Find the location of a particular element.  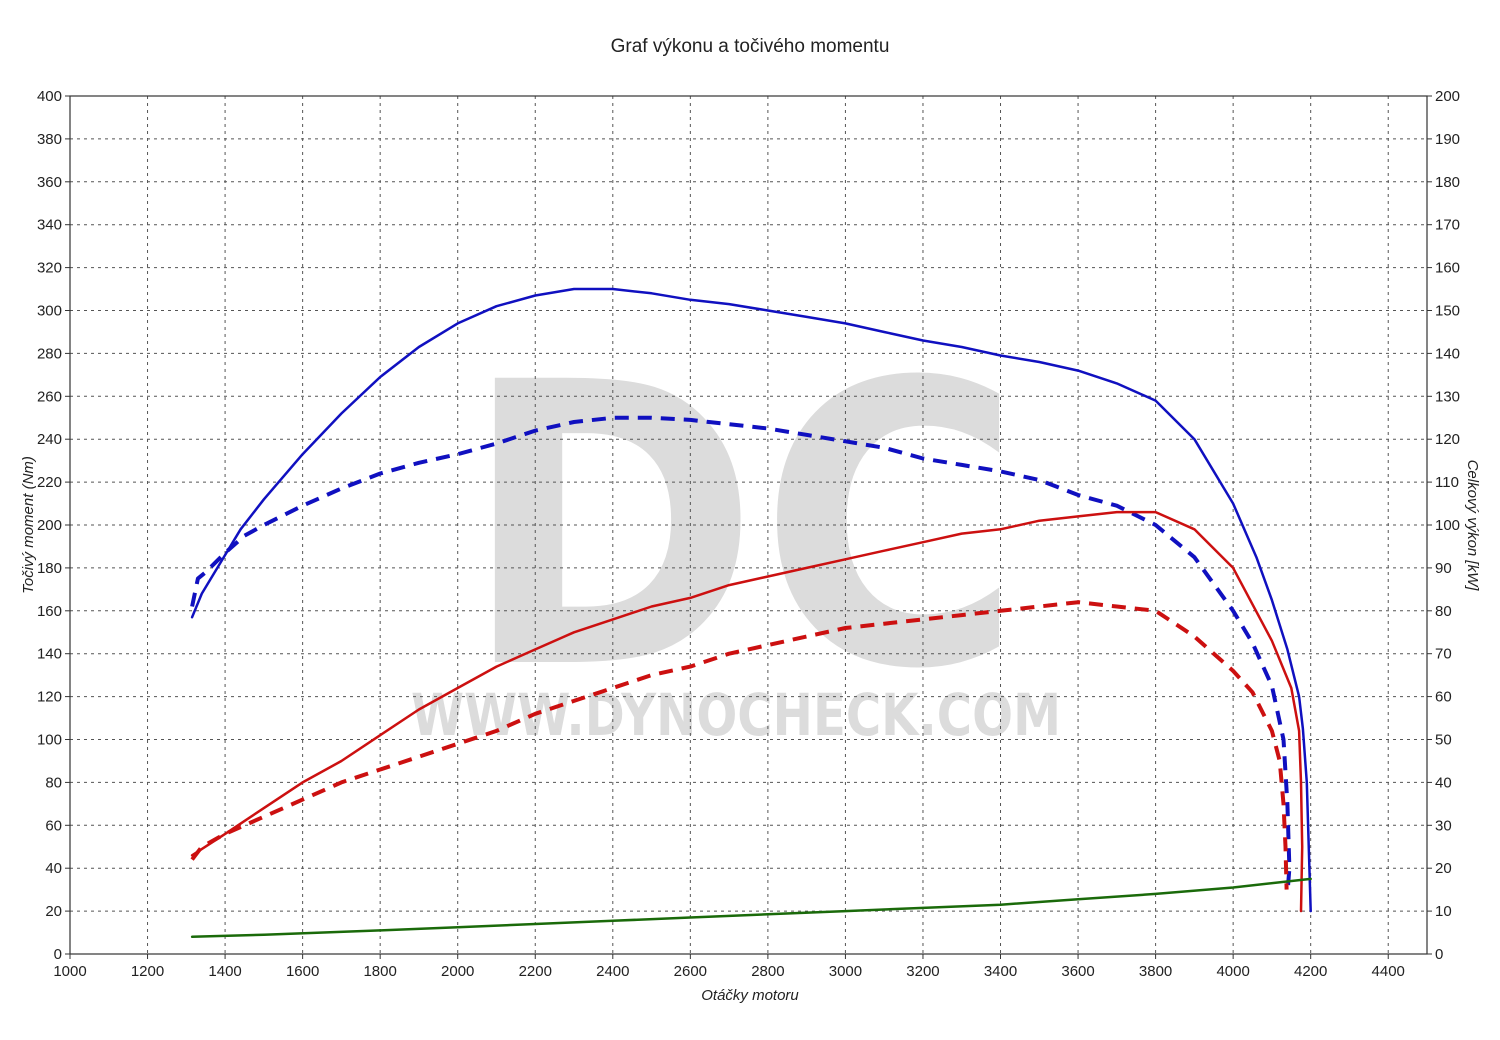

y-right-tick-label: 80 is located at coordinates (1443, 611).